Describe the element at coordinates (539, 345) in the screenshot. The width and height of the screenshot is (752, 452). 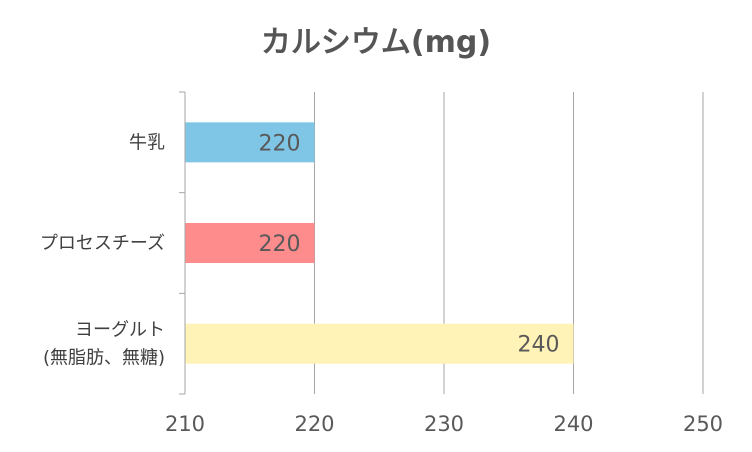
I see `data-label-3: 240` at that location.